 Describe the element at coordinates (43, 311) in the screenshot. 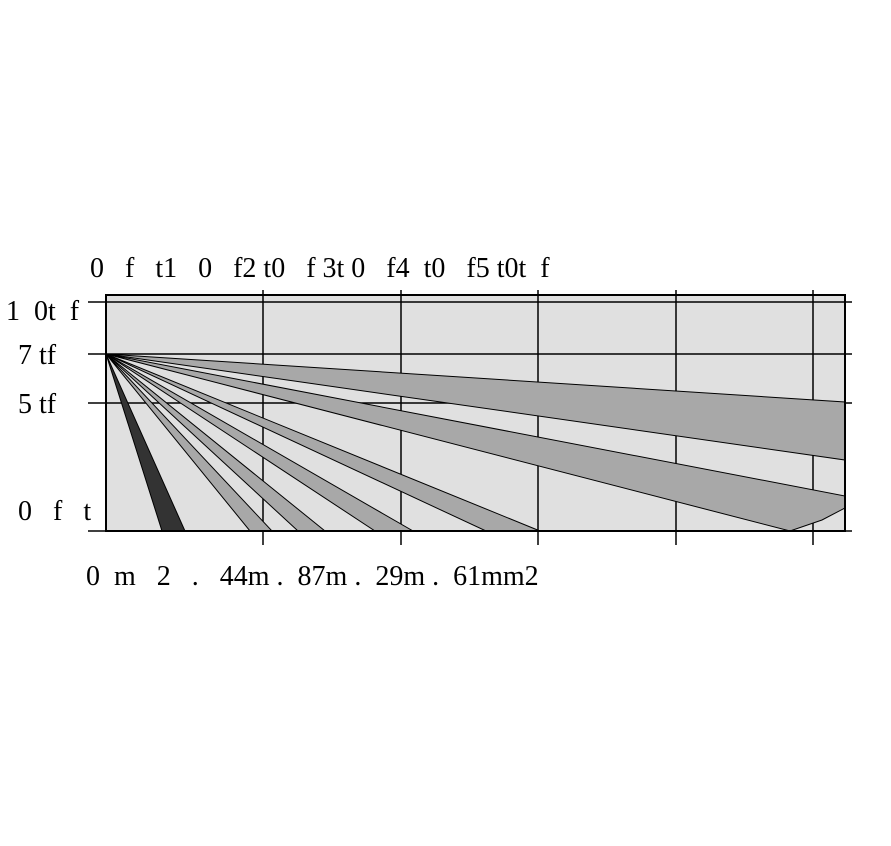

I see `height-label-10ft: 1 0t f` at that location.